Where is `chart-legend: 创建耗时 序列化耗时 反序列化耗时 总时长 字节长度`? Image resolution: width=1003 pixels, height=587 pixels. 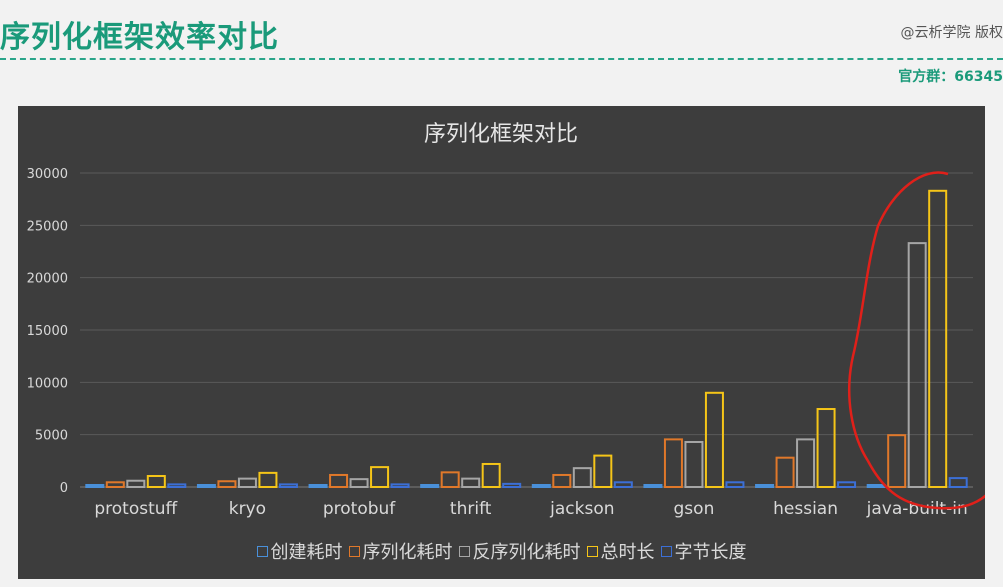 chart-legend: 创建耗时 序列化耗时 反序列化耗时 总时长 字节长度 is located at coordinates (501, 551).